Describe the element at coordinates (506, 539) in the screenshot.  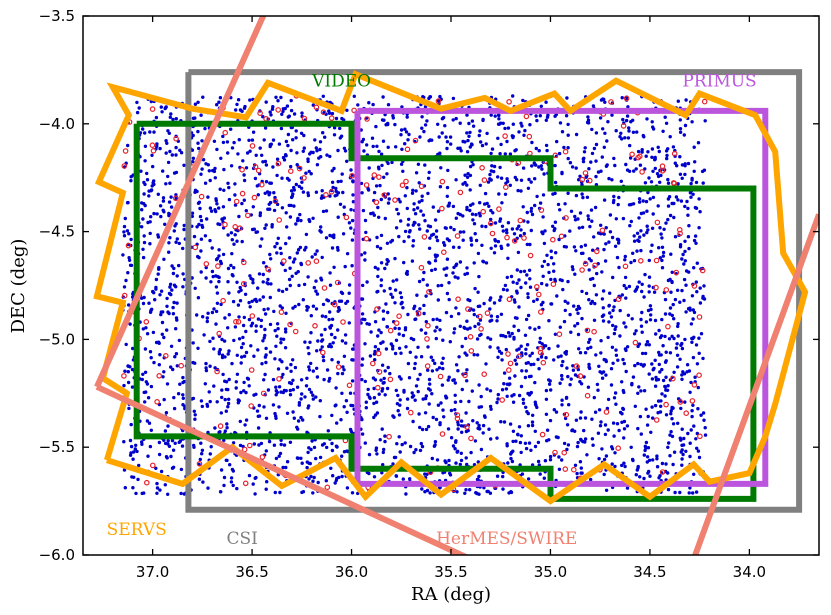
I see `hermes-swire-label: HerMES/SWIRE` at that location.